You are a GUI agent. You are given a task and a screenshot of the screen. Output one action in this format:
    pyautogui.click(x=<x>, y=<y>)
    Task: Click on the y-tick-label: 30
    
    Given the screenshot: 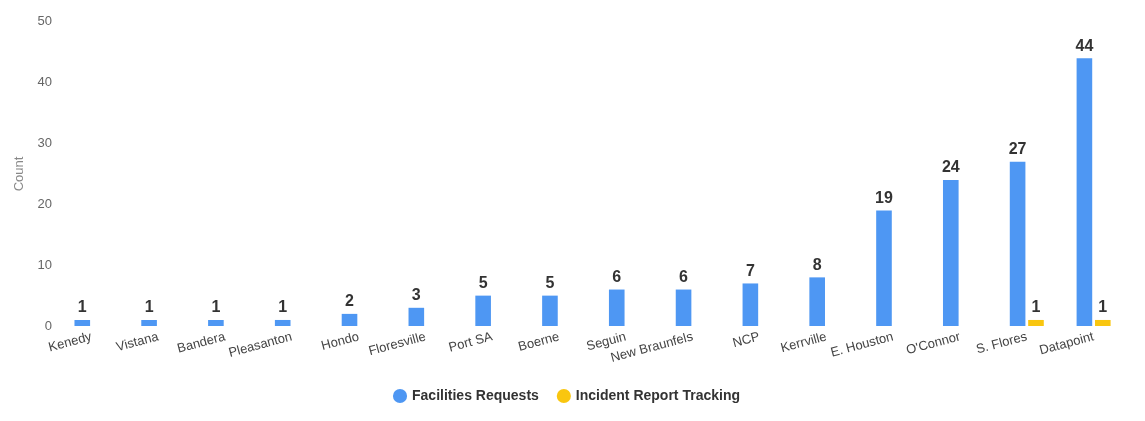 What is the action you would take?
    pyautogui.click(x=45, y=143)
    